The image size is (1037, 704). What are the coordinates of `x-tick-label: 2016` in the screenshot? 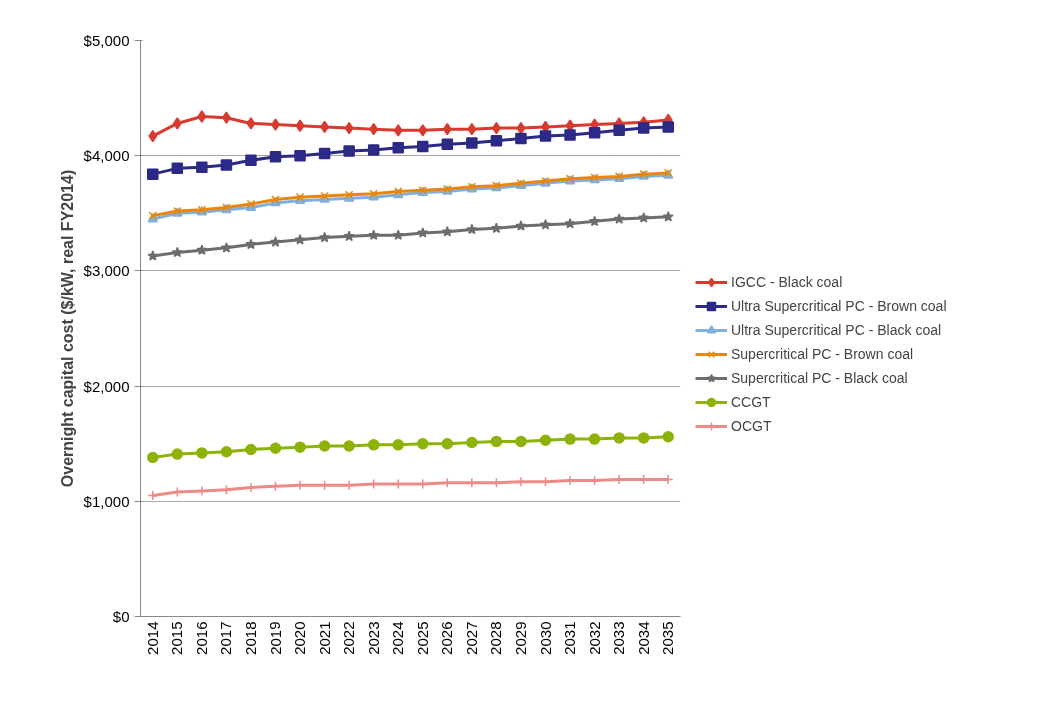 It's located at (201, 638).